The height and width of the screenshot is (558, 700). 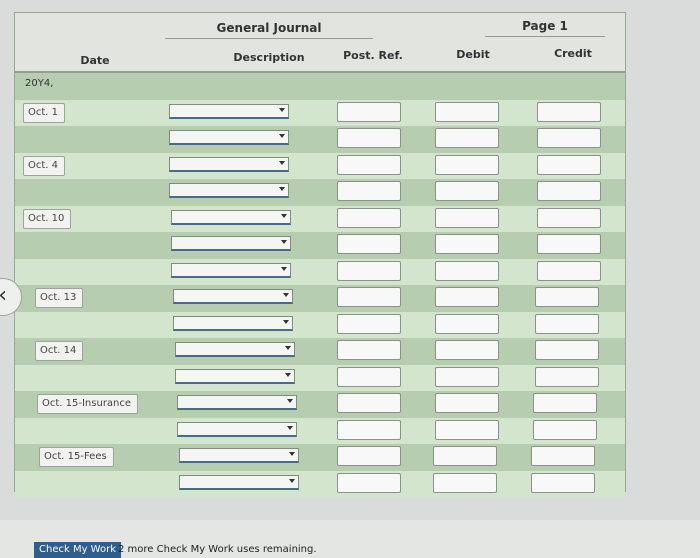 What do you see at coordinates (320, 218) in the screenshot?
I see `table-row: Oct. 10` at bounding box center [320, 218].